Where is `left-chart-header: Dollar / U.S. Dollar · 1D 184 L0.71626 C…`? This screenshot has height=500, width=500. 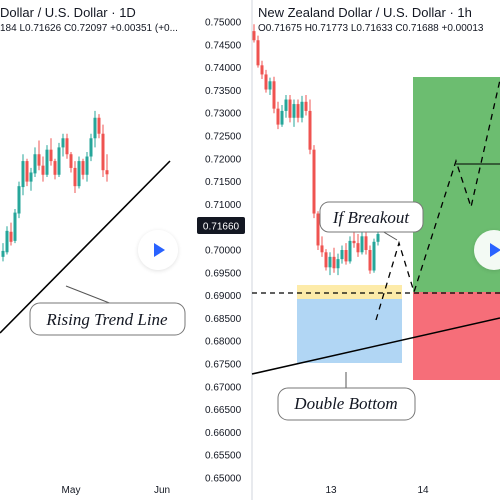
left-chart-header: Dollar / U.S. Dollar · 1D 184 L0.71626 C… is located at coordinates (99, 19).